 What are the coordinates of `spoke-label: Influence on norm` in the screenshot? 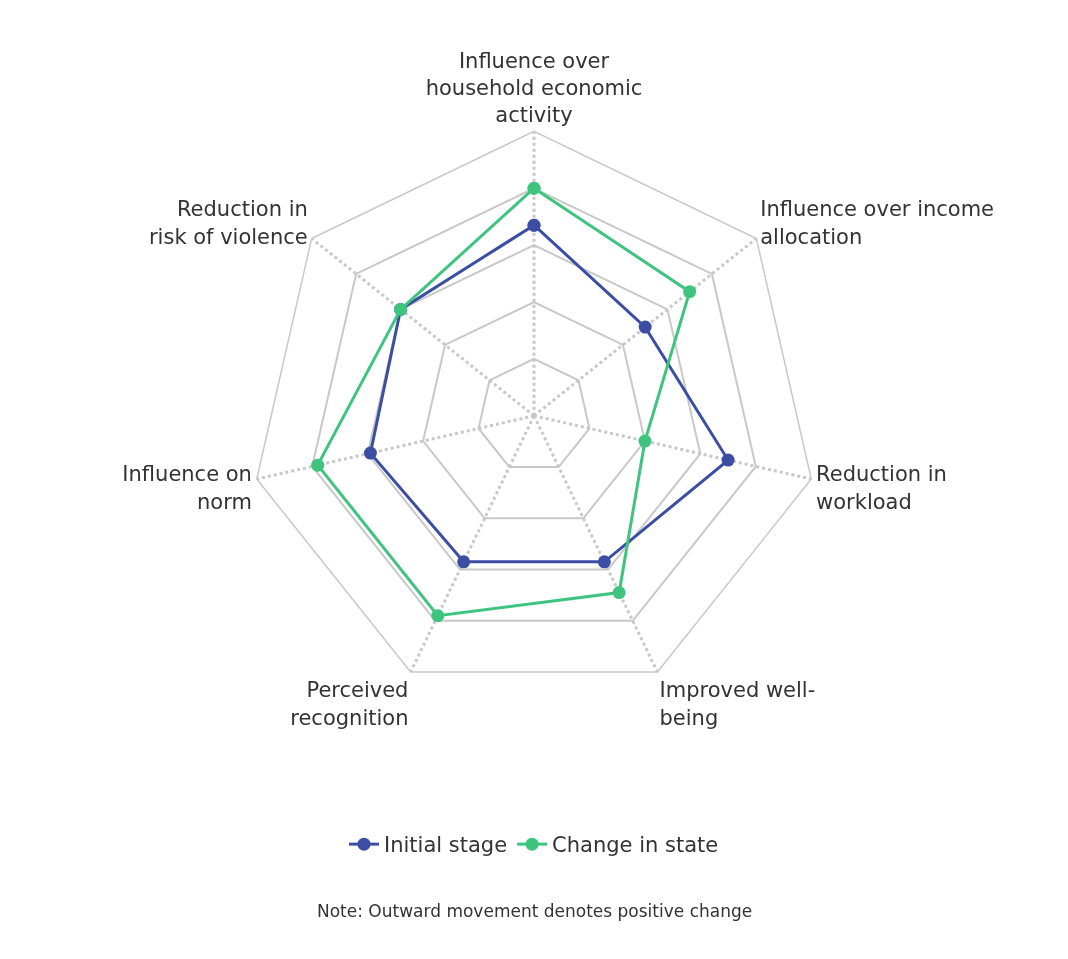 It's located at (187, 488).